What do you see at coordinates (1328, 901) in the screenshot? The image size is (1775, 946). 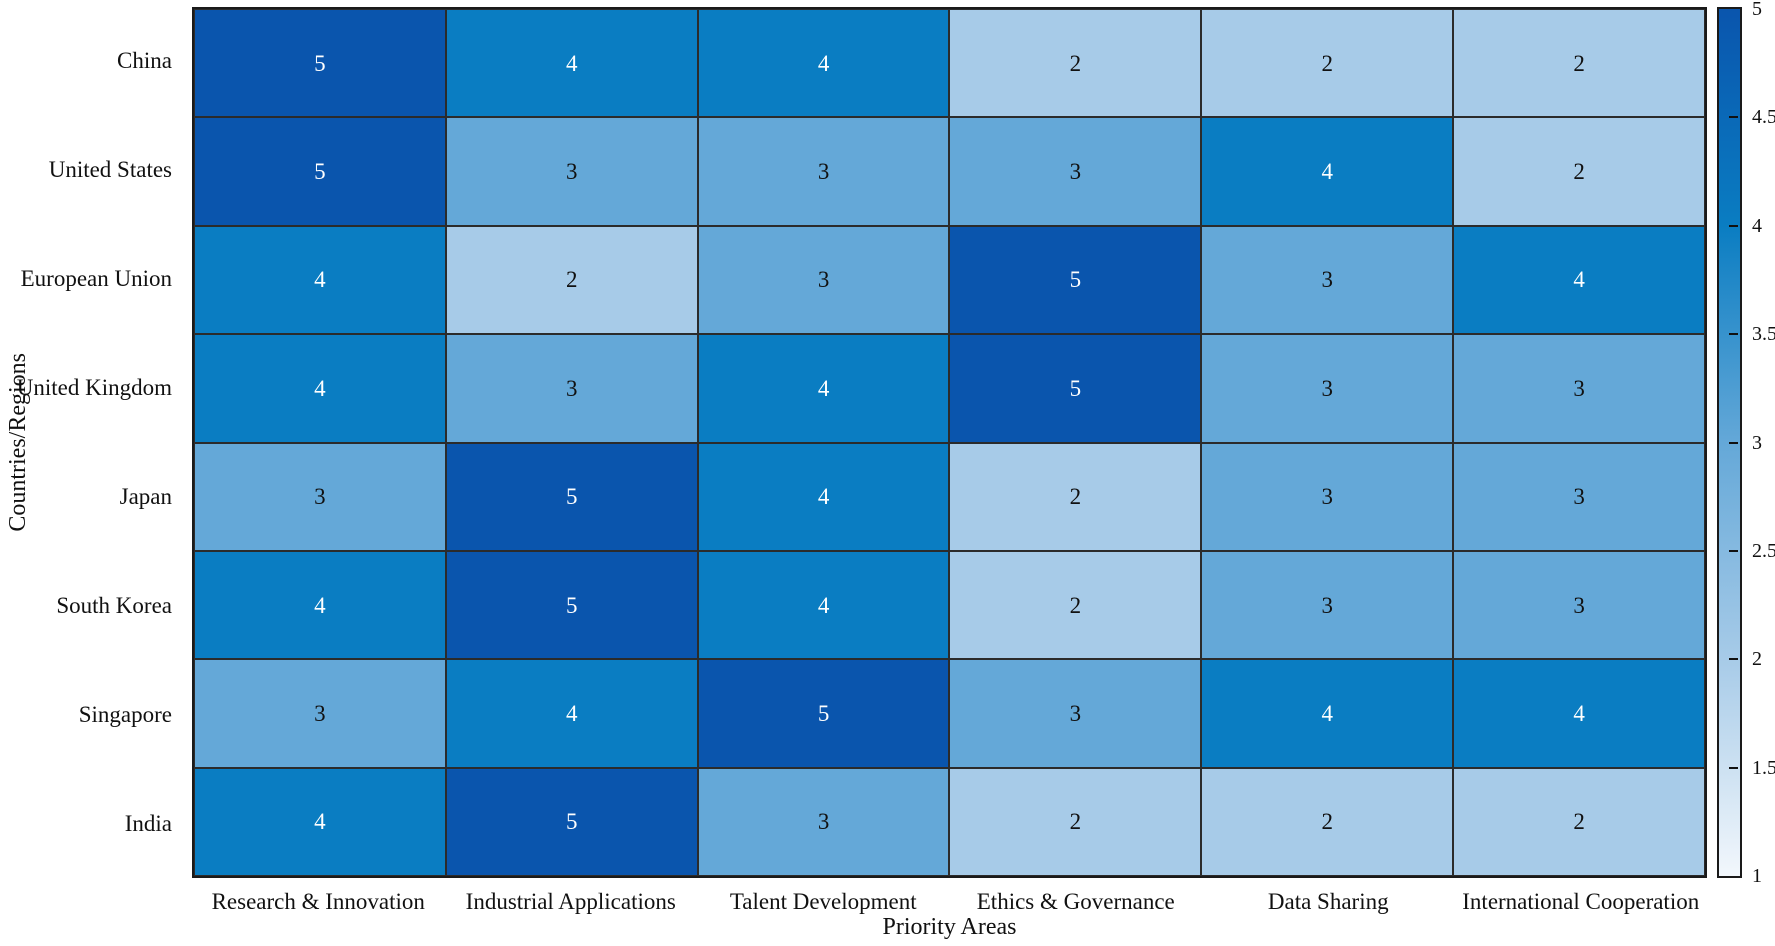 I see `column-label: Data Sharing` at bounding box center [1328, 901].